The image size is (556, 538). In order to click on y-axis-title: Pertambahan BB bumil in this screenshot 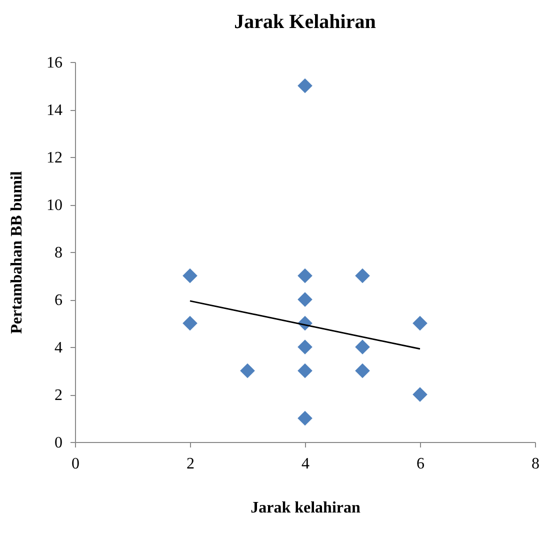, I will do `click(17, 252)`.